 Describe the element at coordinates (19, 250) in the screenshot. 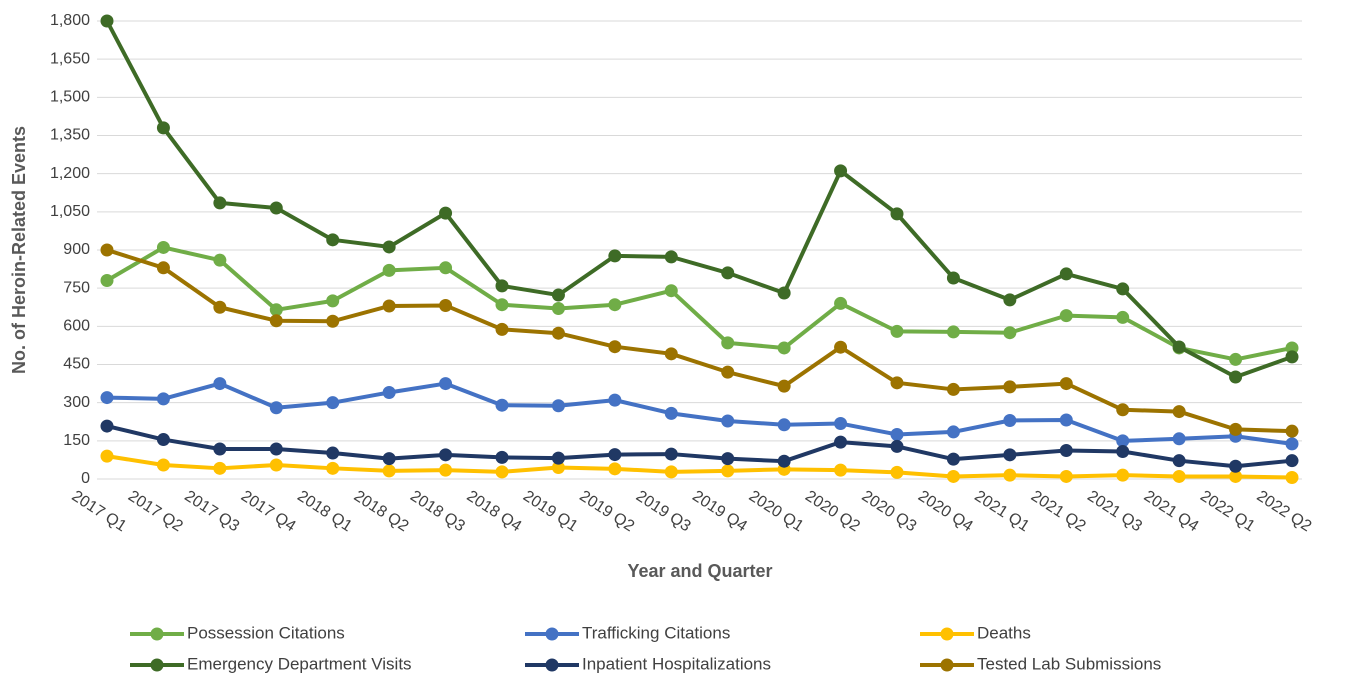

I see `y-axis-title: No. of Heroin-Related Events` at that location.